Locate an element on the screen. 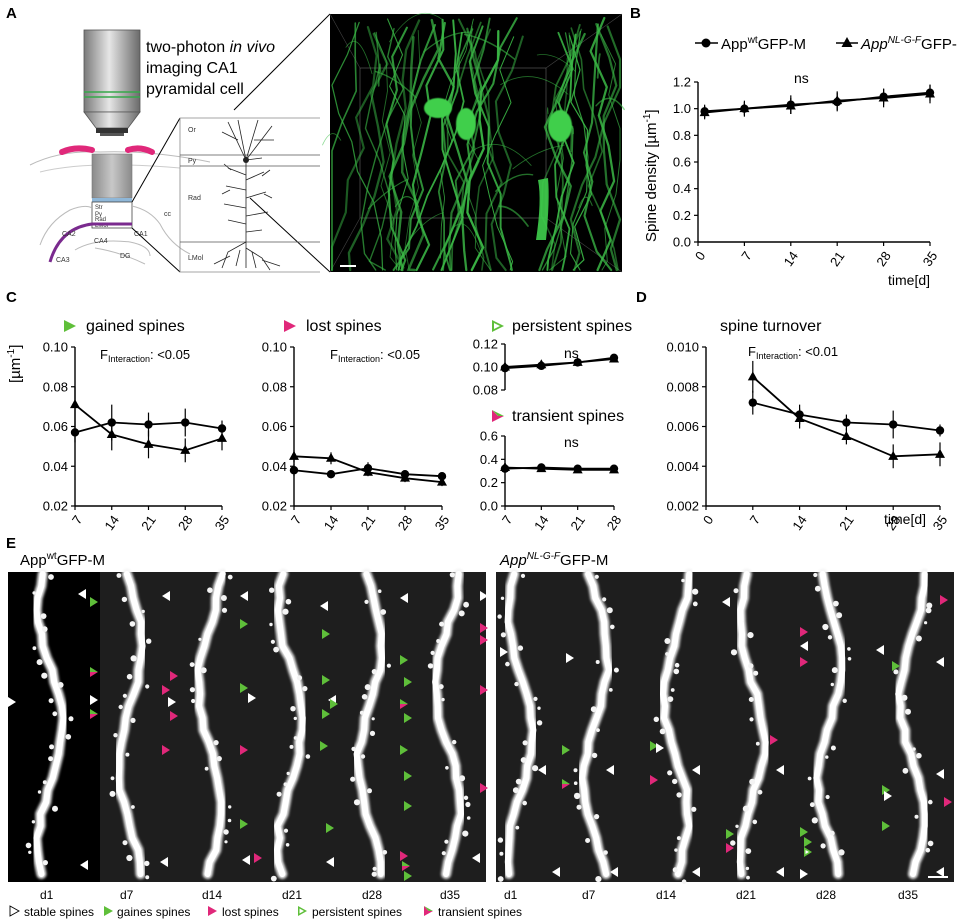 This screenshot has height=921, width=957. time-axis-label-b: time[d] is located at coordinates (909, 280).